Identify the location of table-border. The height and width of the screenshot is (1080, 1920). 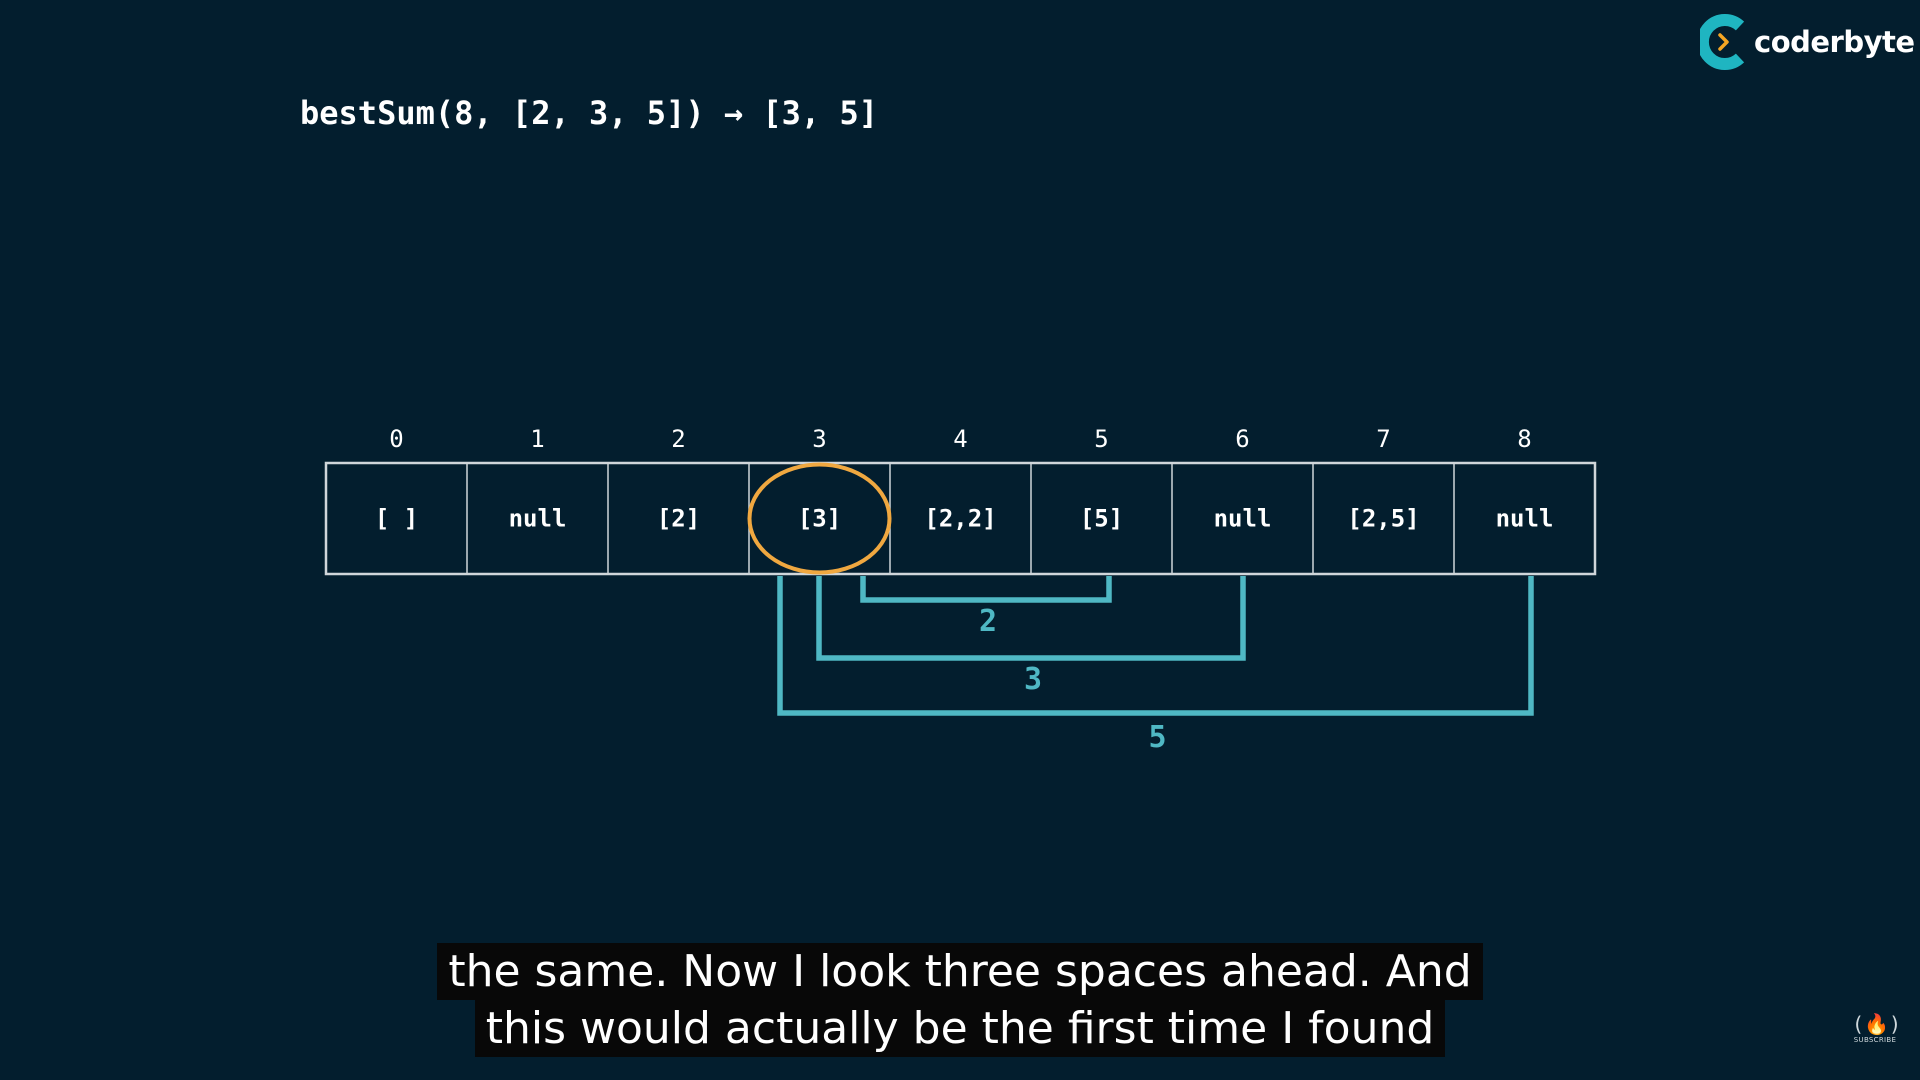
(960, 518).